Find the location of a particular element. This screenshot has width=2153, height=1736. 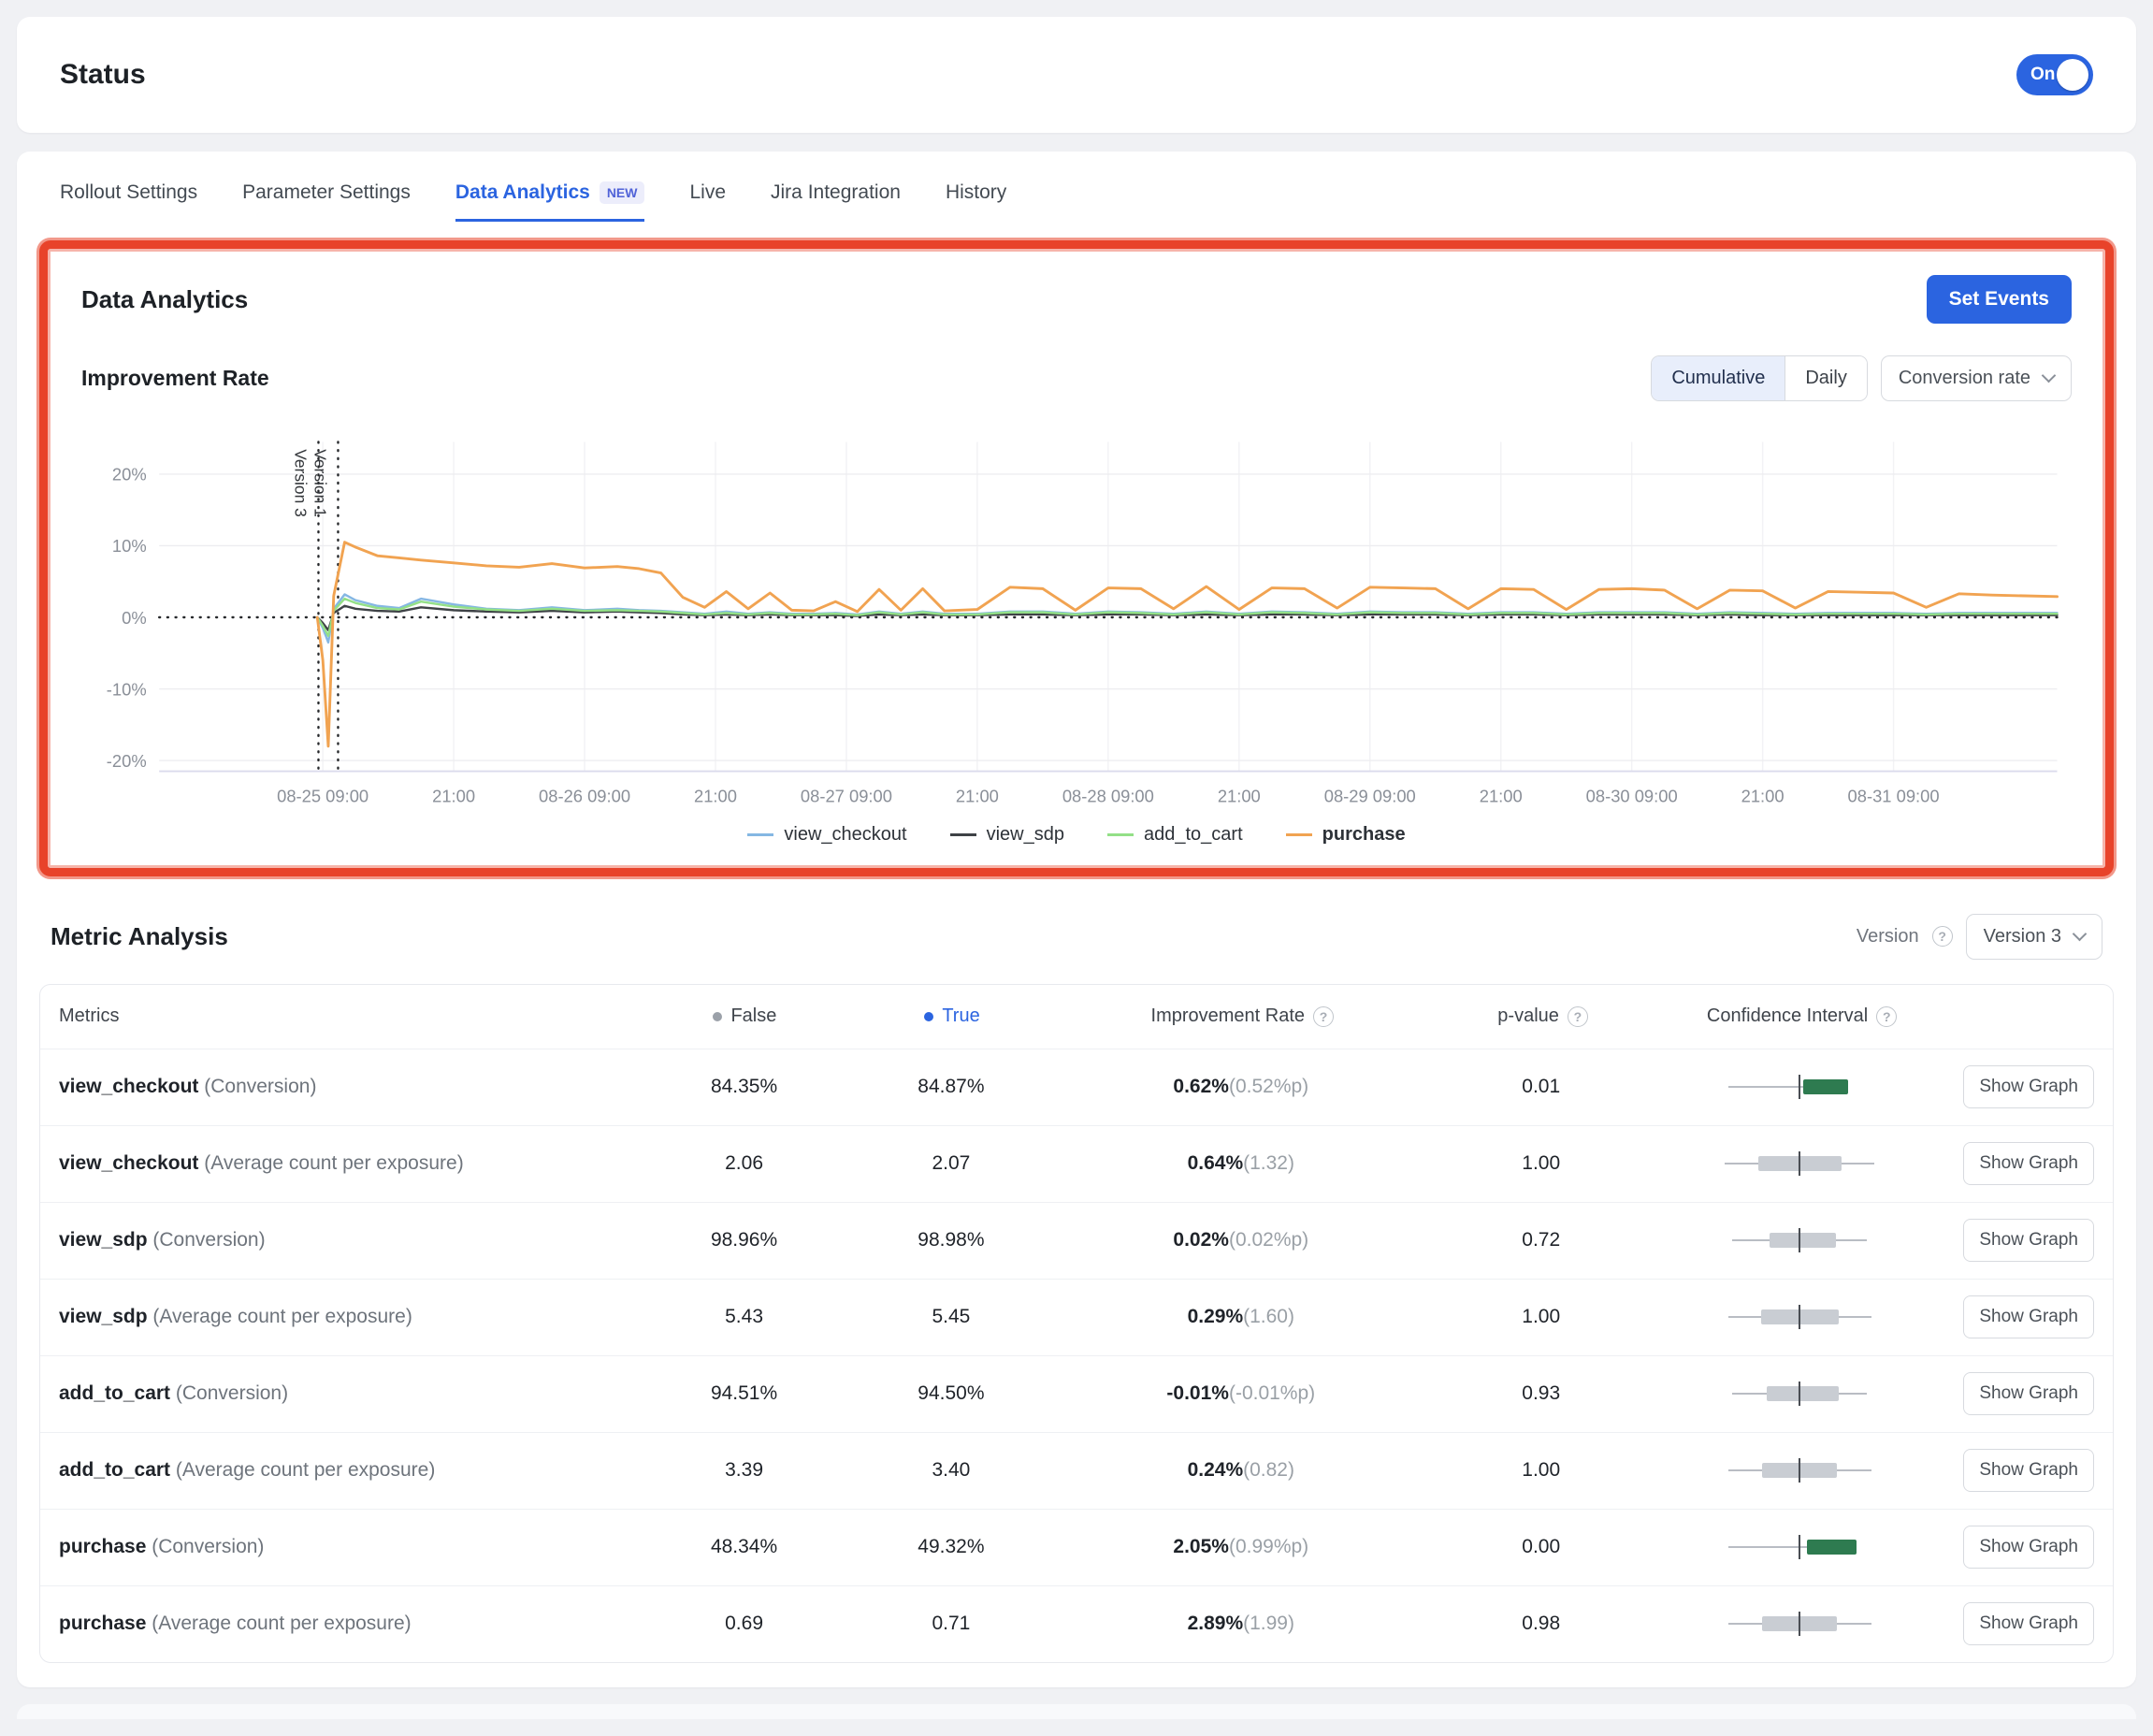

false-value: 2.06 is located at coordinates (744, 1163).